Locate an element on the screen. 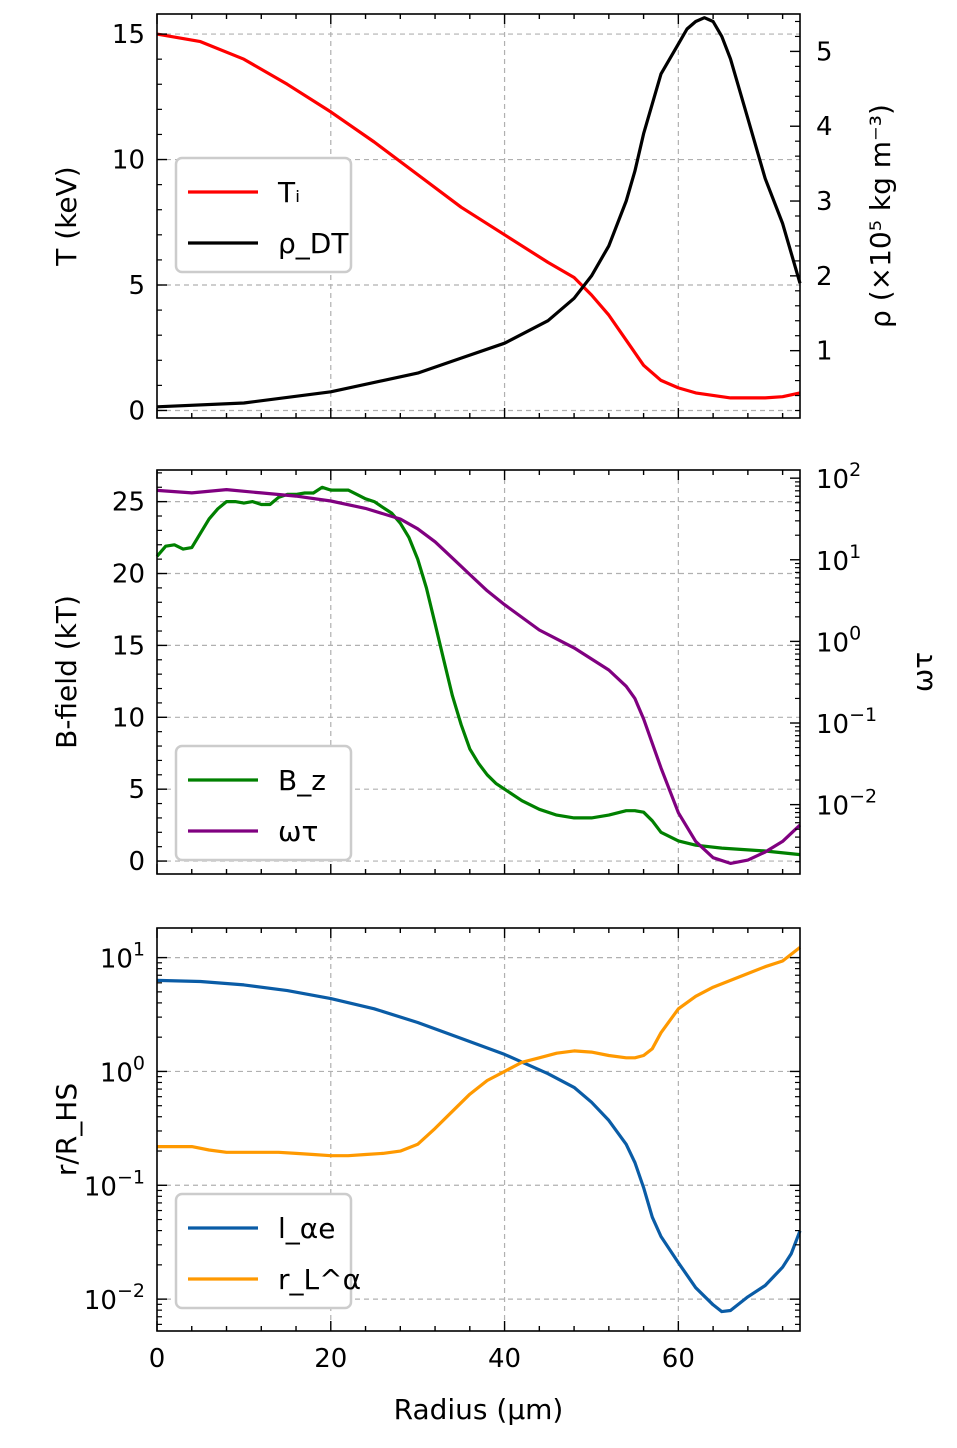  legend-label-0: l_αe is located at coordinates (306, 1228).